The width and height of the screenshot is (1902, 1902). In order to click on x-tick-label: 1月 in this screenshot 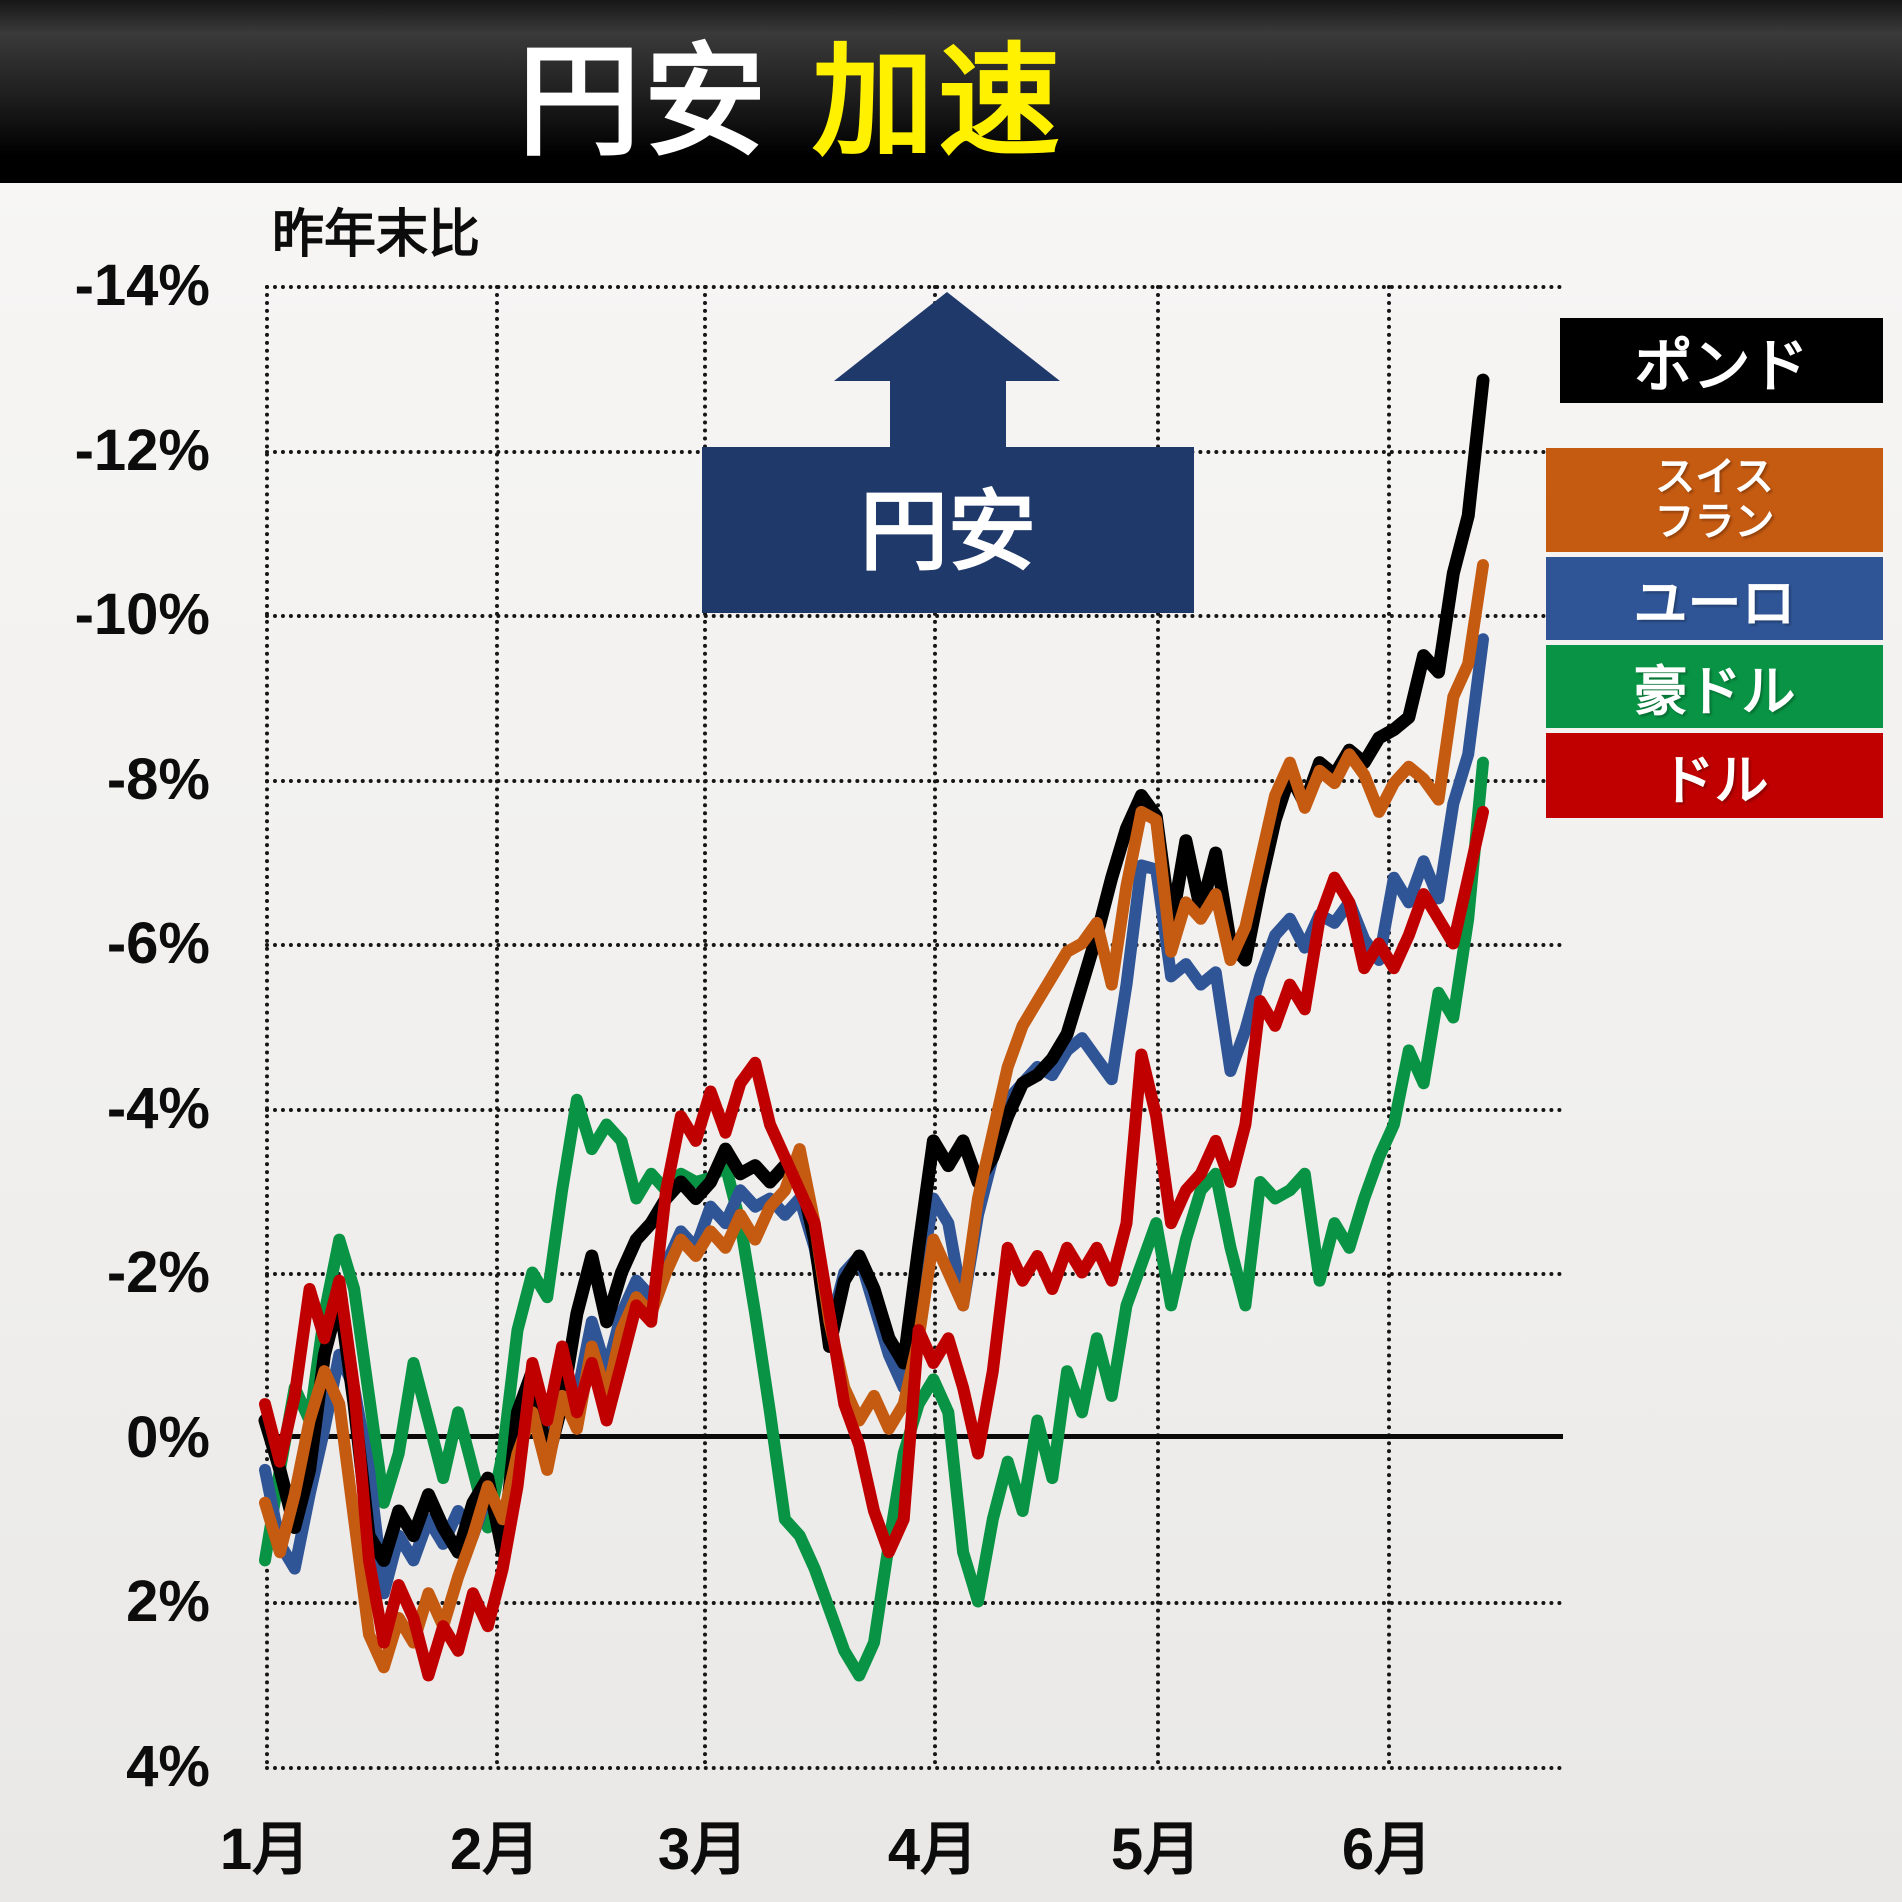, I will do `click(265, 1849)`.